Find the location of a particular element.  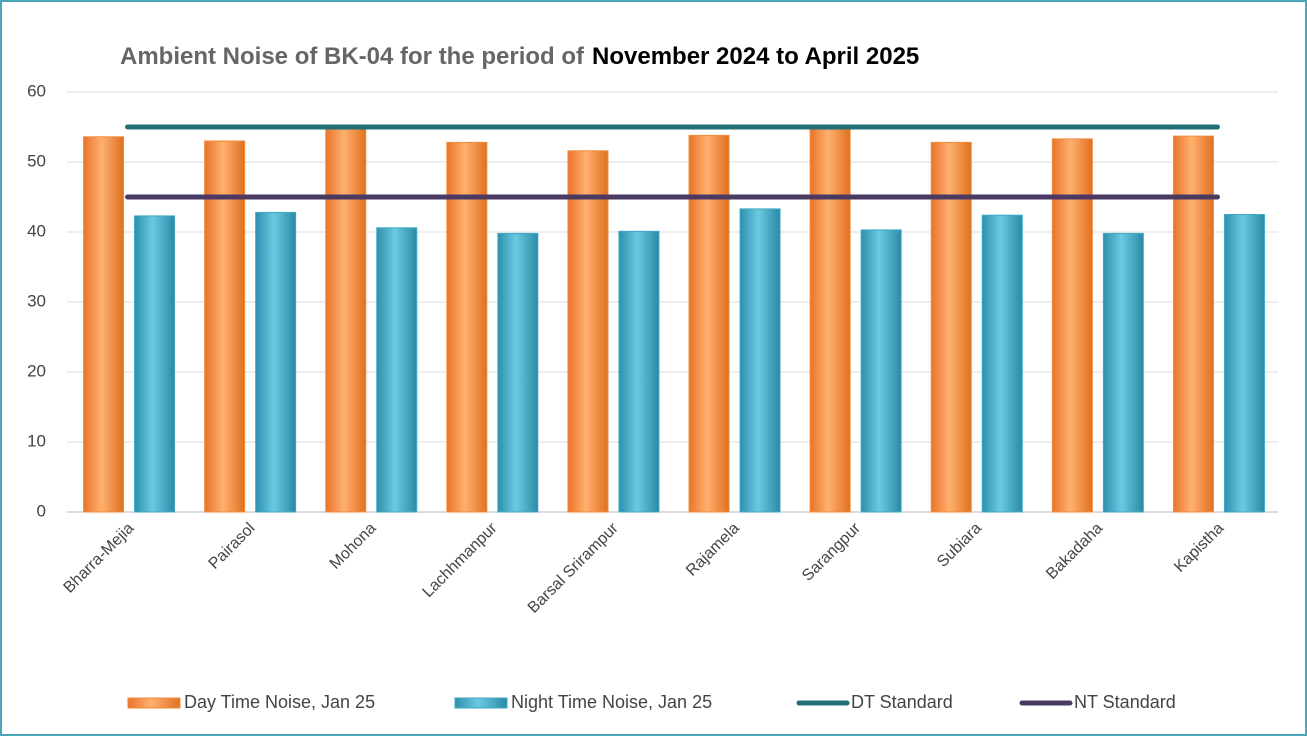

y-tick-label: 10 is located at coordinates (36, 440).